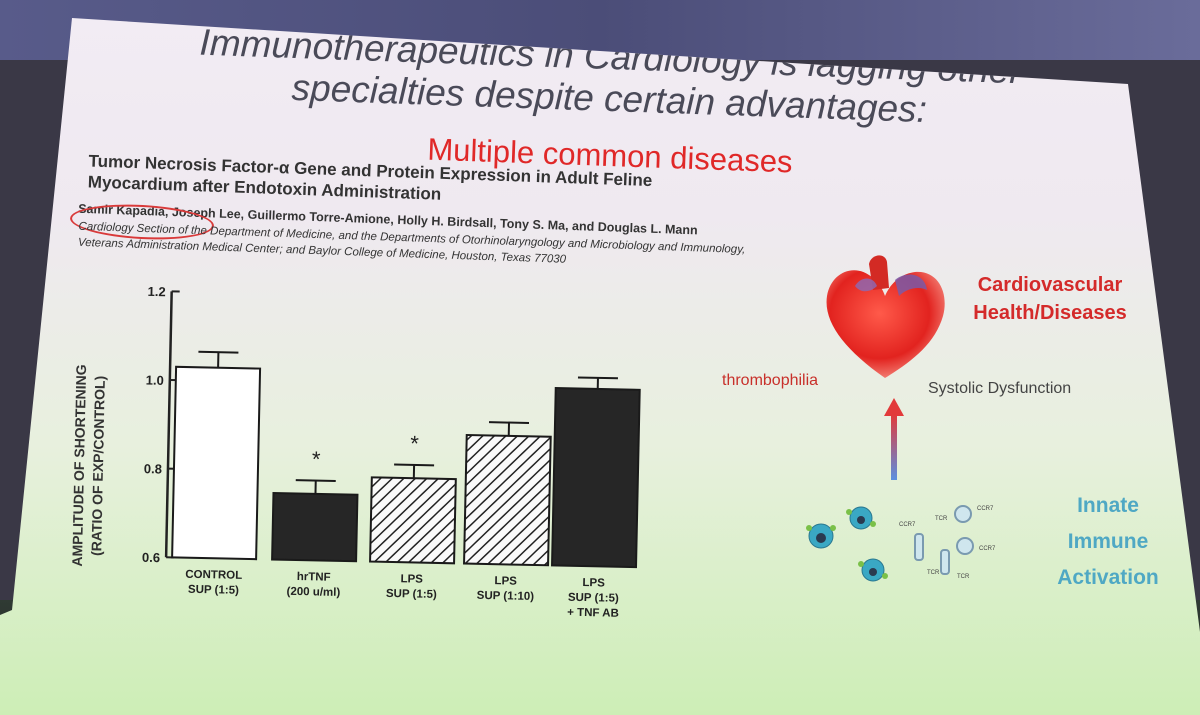 Image resolution: width=1200 pixels, height=715 pixels. What do you see at coordinates (1050, 313) in the screenshot?
I see `diagram-heading-line2: Health/Diseases` at bounding box center [1050, 313].